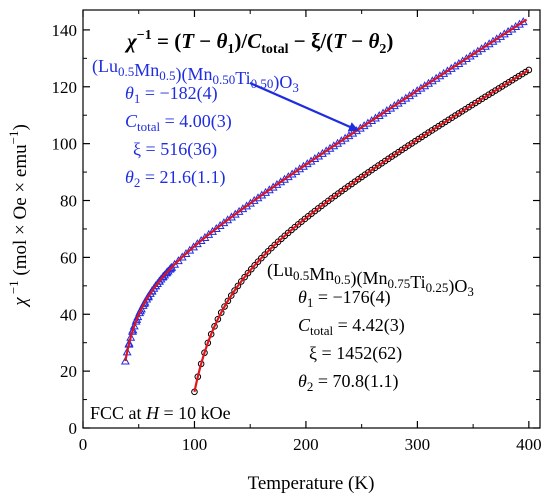  What do you see at coordinates (355, 353) in the screenshot?
I see `annotation-black-xi: ξ = 1452(62)` at bounding box center [355, 353].